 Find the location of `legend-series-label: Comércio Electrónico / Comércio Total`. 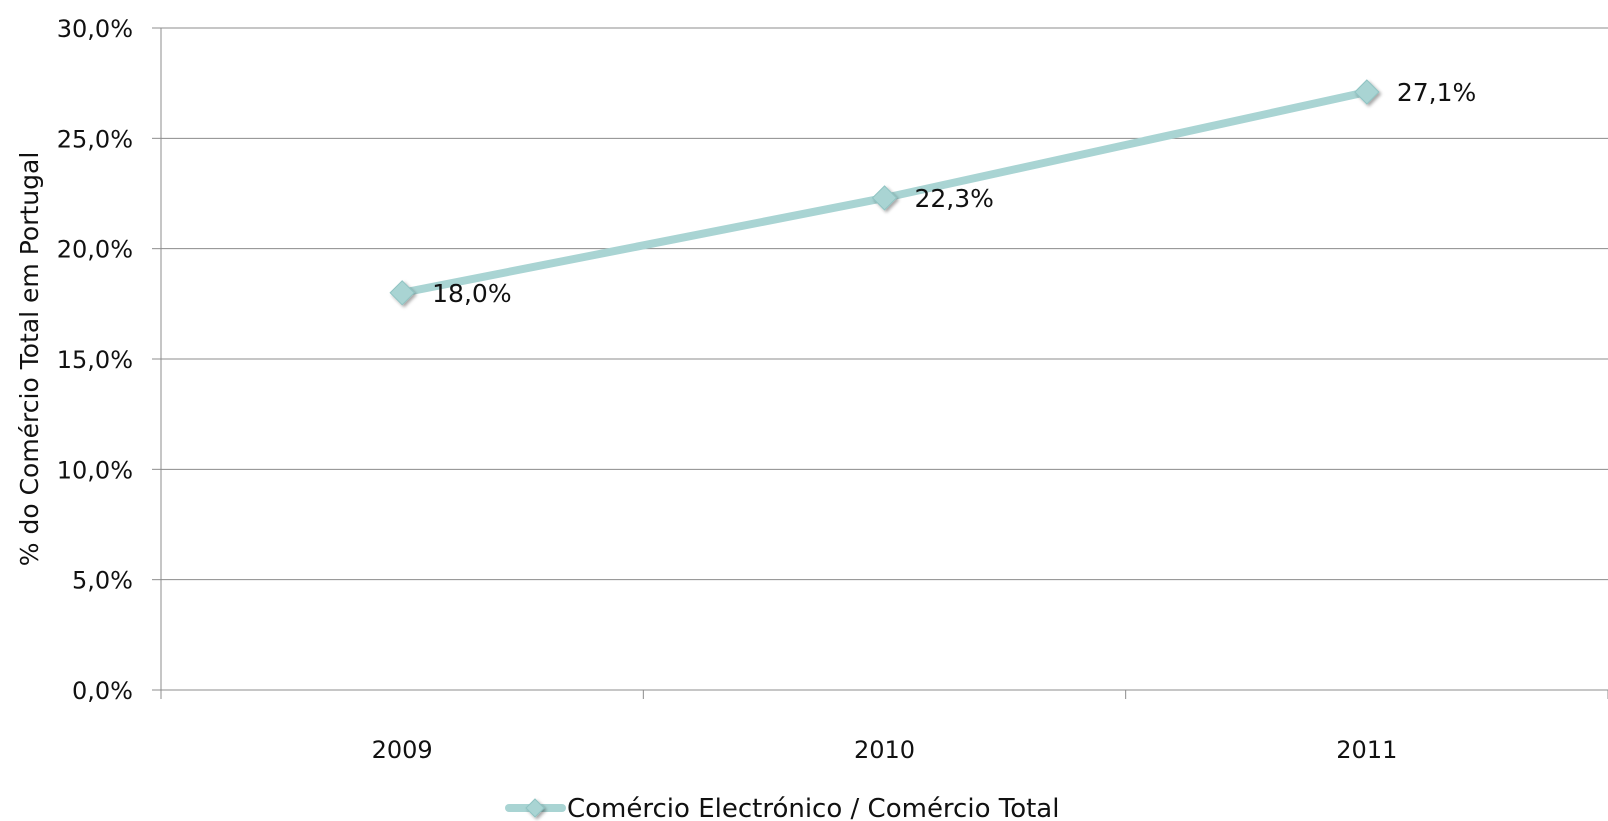

legend-series-label: Comércio Electrónico / Comércio Total is located at coordinates (813, 807).